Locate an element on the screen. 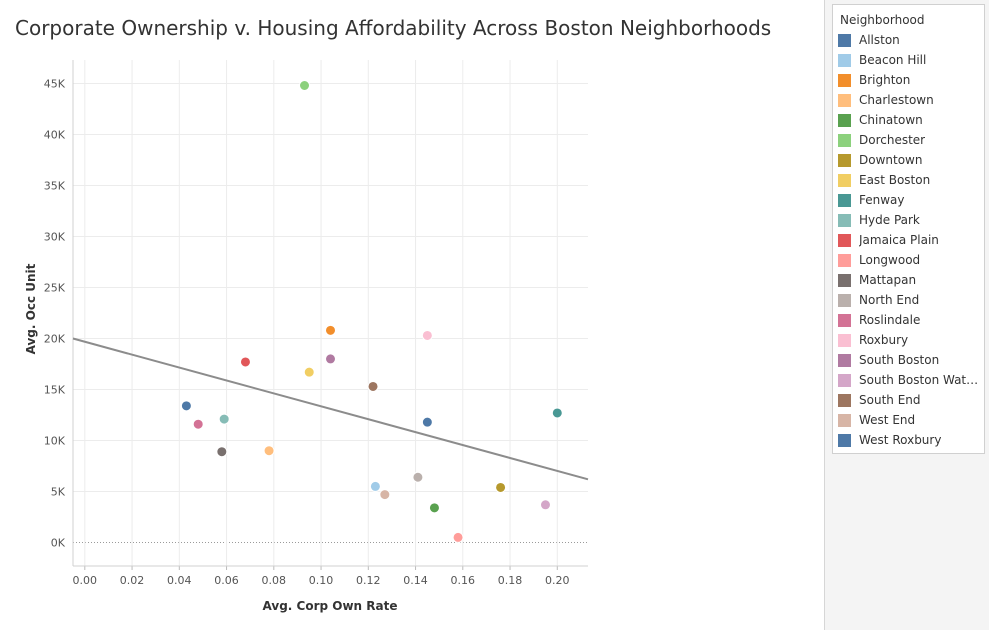  data-point: Roslindale is located at coordinates (198, 424).